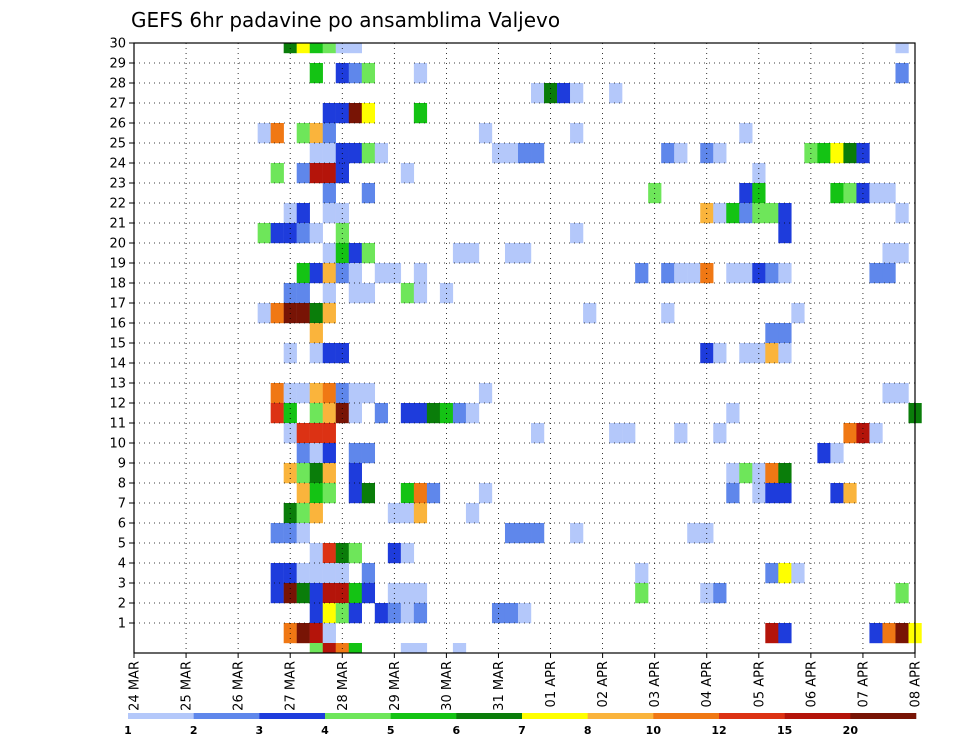  Describe the element at coordinates (135, 686) in the screenshot. I see `x-tick-label: 24 MAR` at that location.